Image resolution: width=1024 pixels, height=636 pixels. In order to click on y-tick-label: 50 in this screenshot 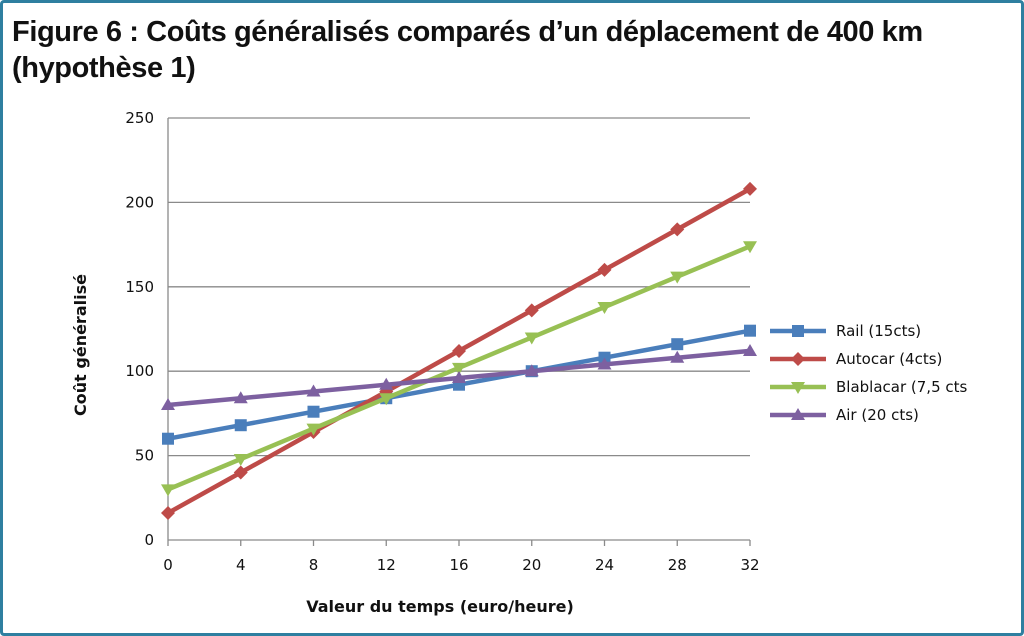, I will do `click(144, 456)`.